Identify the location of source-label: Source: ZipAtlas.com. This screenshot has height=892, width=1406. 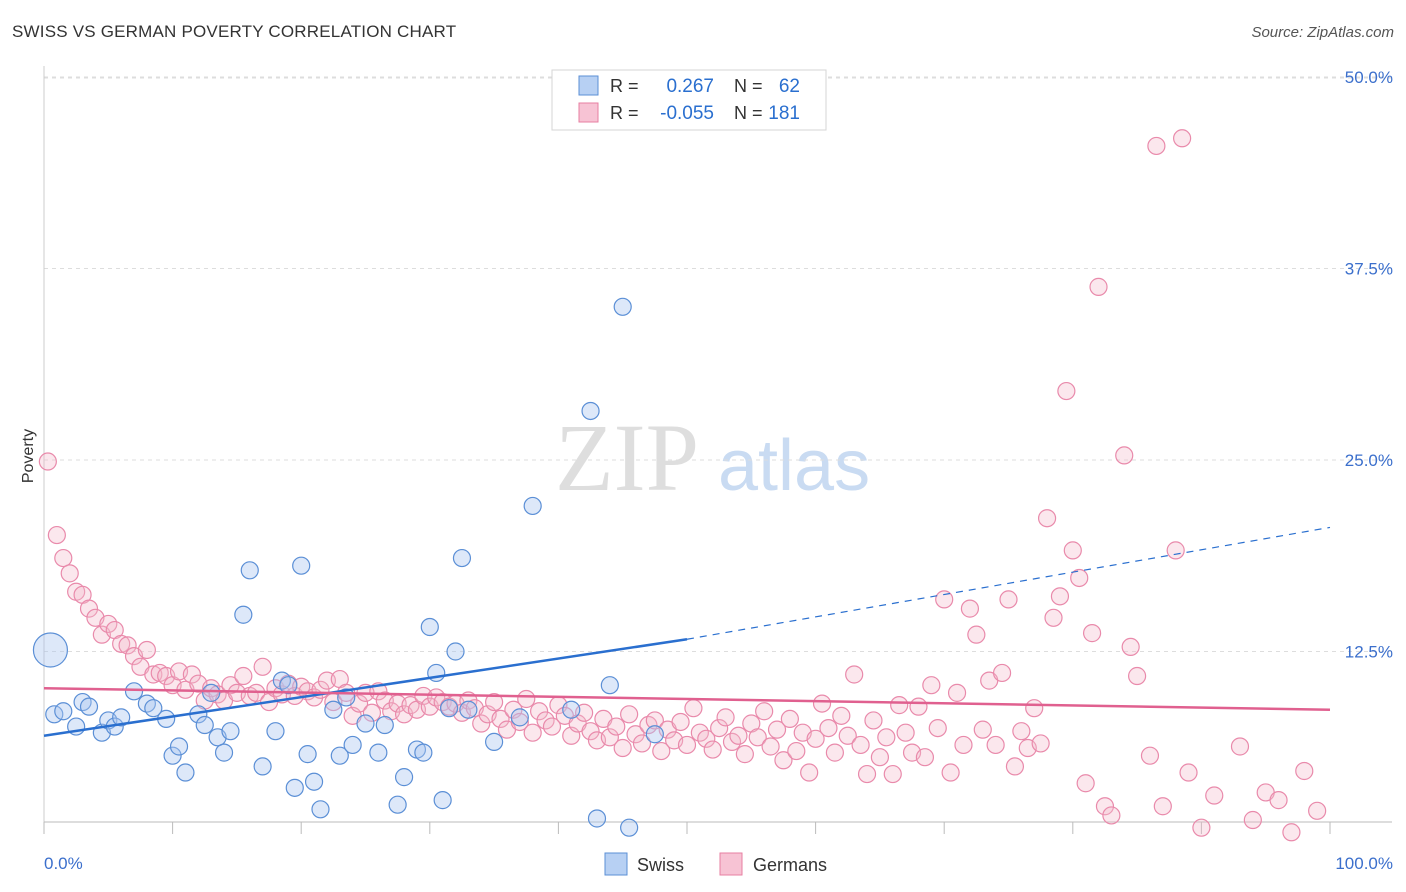
(1322, 32).